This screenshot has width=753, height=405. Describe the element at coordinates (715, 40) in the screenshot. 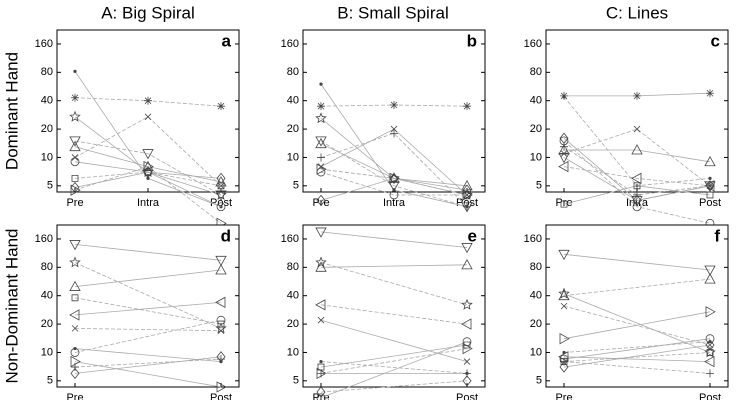

I see `panel-label: c` at that location.